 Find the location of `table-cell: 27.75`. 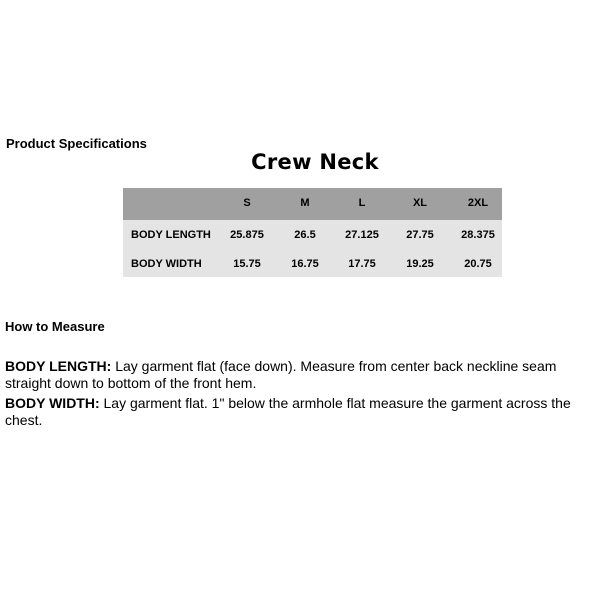

table-cell: 27.75 is located at coordinates (420, 235).